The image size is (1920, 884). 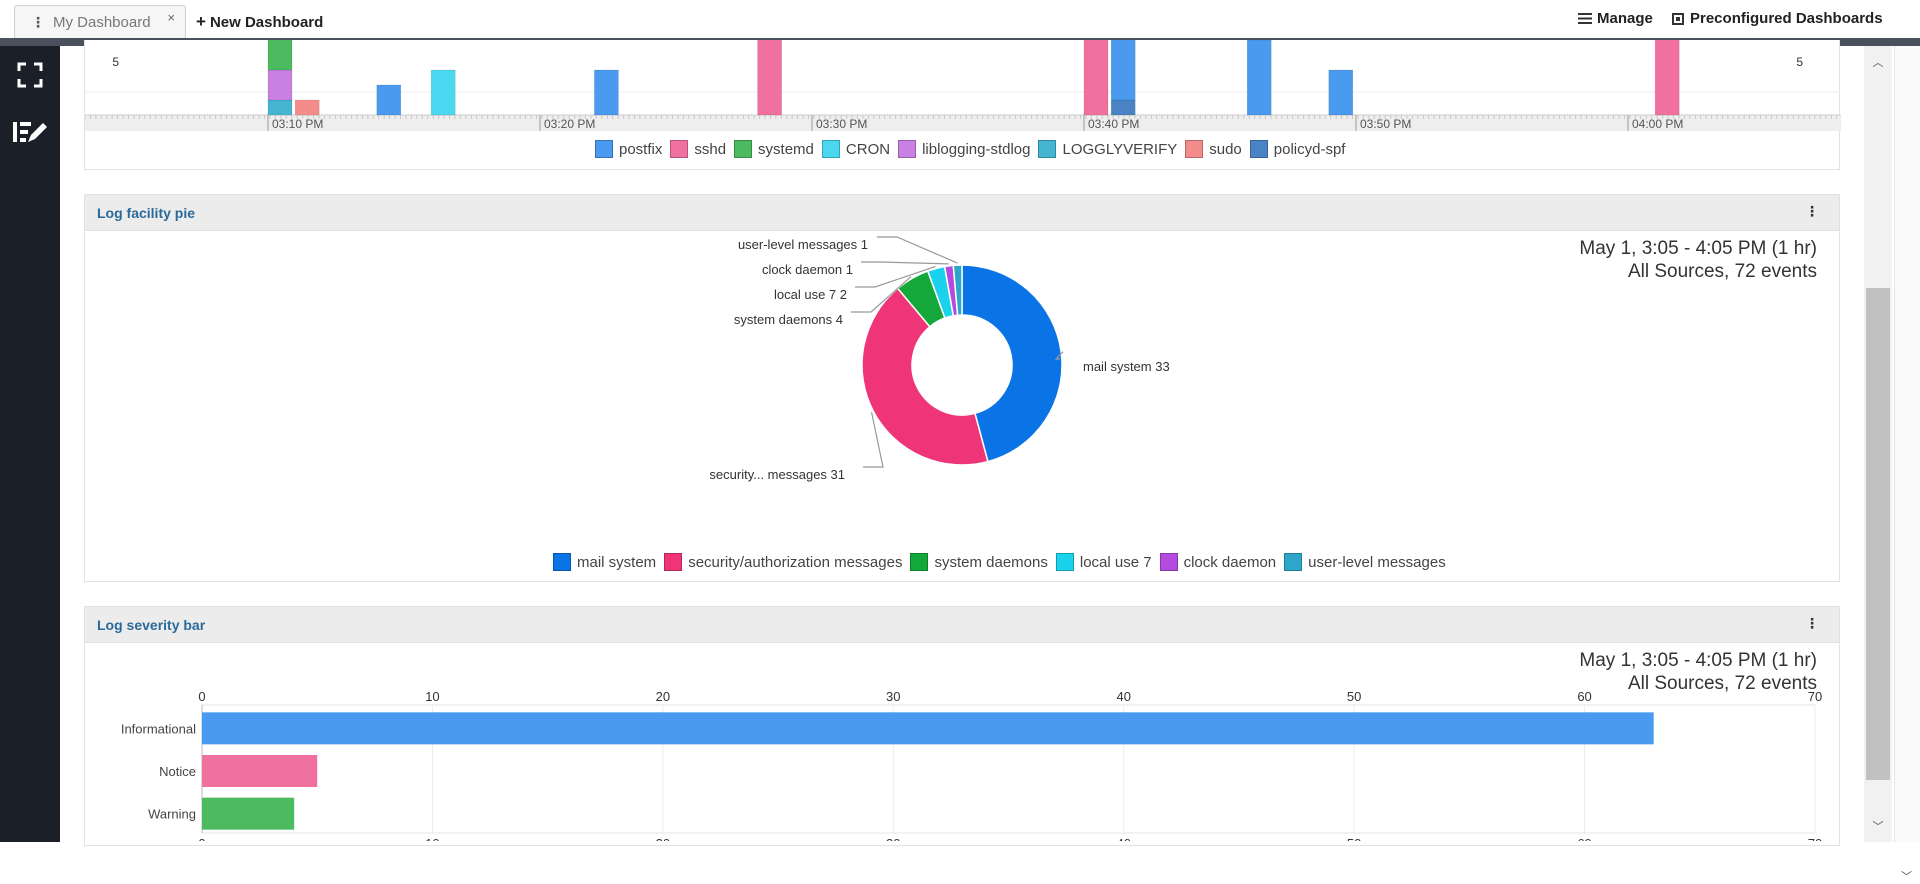 I want to click on legend-item: CRON, so click(x=856, y=149).